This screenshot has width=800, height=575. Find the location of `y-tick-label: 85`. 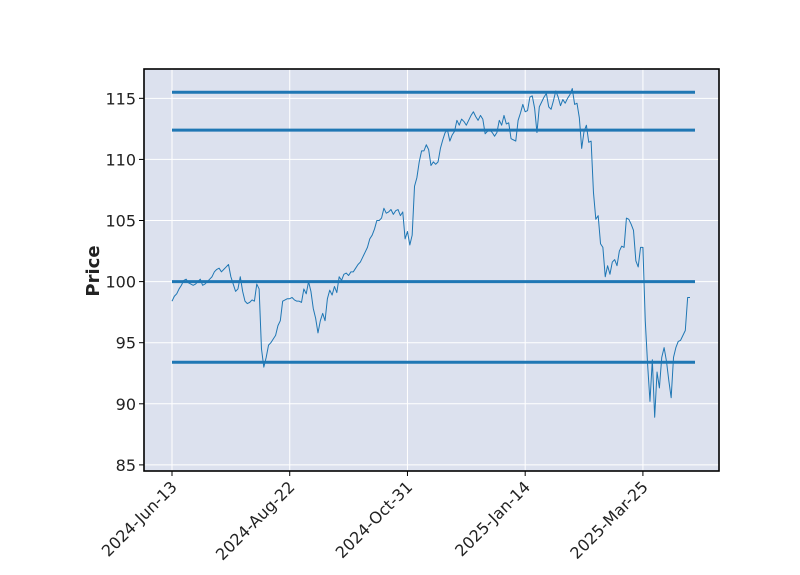

y-tick-label: 85 is located at coordinates (126, 465).